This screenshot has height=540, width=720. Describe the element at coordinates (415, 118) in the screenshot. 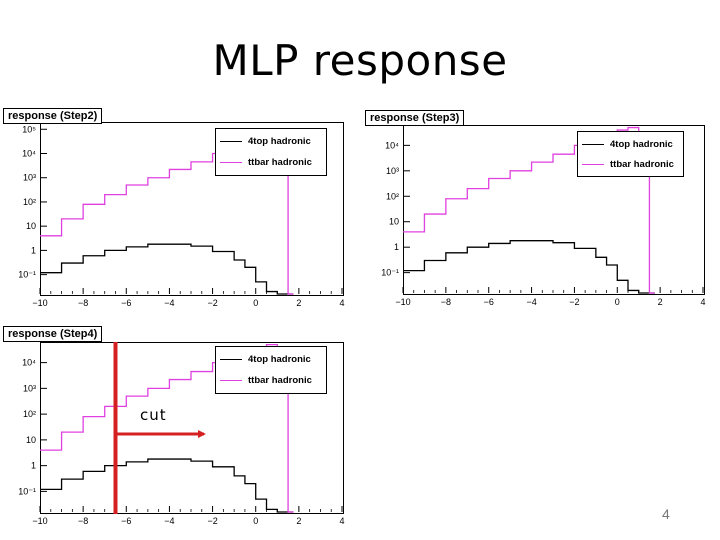

I see `chart-title: response (Step3)` at that location.